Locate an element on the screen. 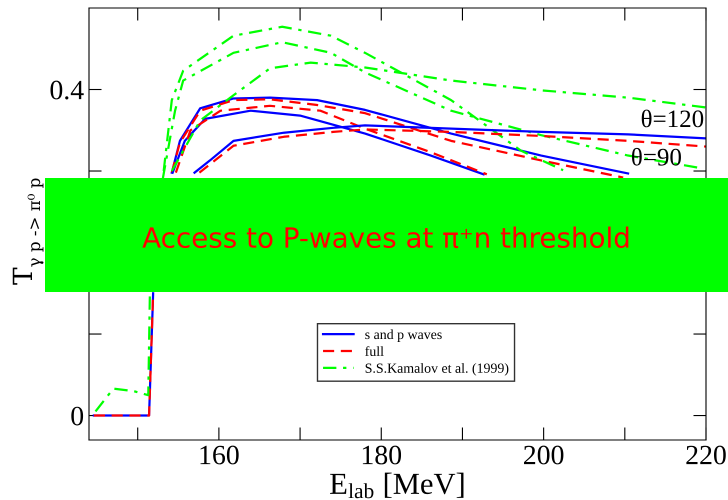 The width and height of the screenshot is (728, 500). y-tick-label: 0.4 is located at coordinates (67, 90).